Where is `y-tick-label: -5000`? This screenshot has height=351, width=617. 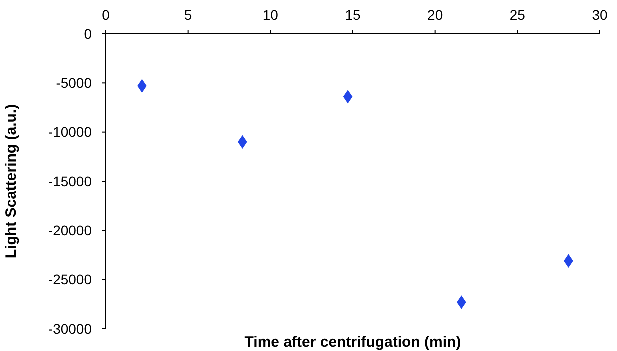 y-tick-label: -5000 is located at coordinates (74, 83).